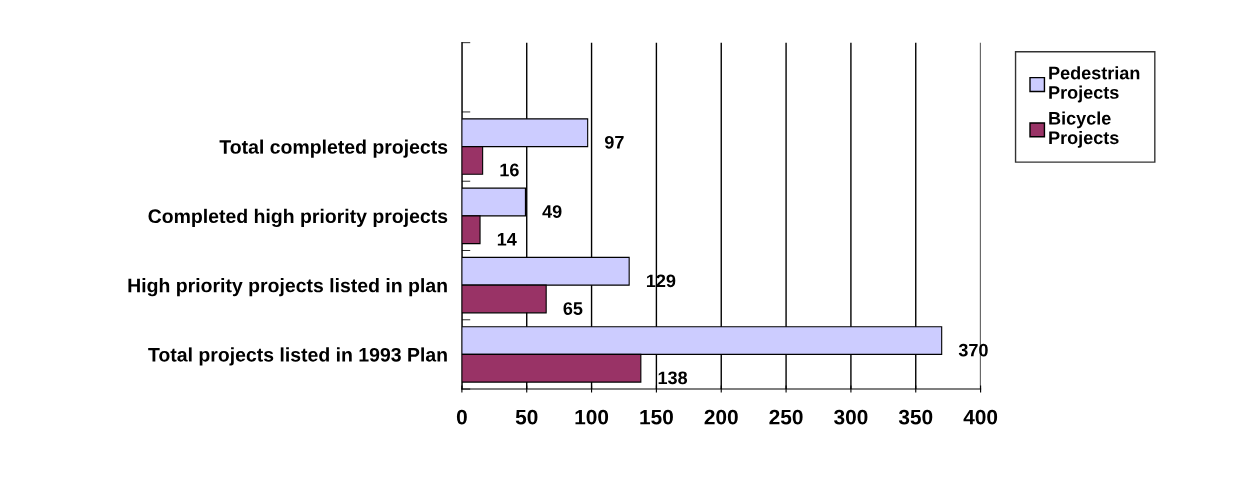  I want to click on data-label: 138, so click(673, 378).